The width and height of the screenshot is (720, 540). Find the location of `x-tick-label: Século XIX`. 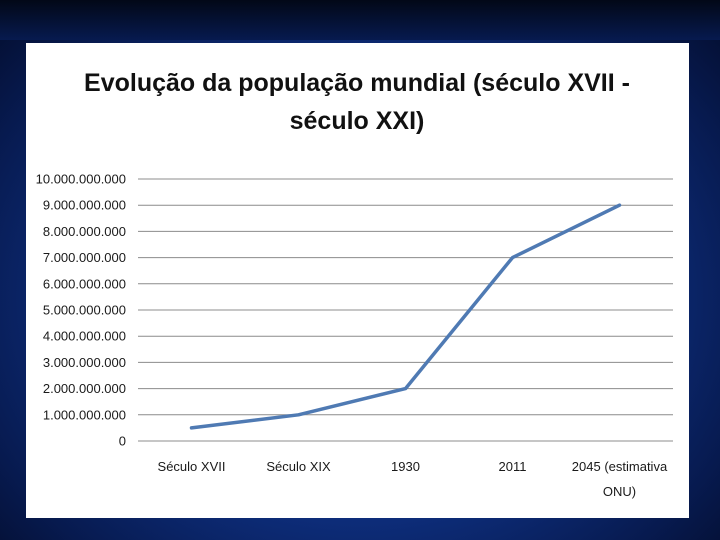

x-tick-label: Século XIX is located at coordinates (298, 466).